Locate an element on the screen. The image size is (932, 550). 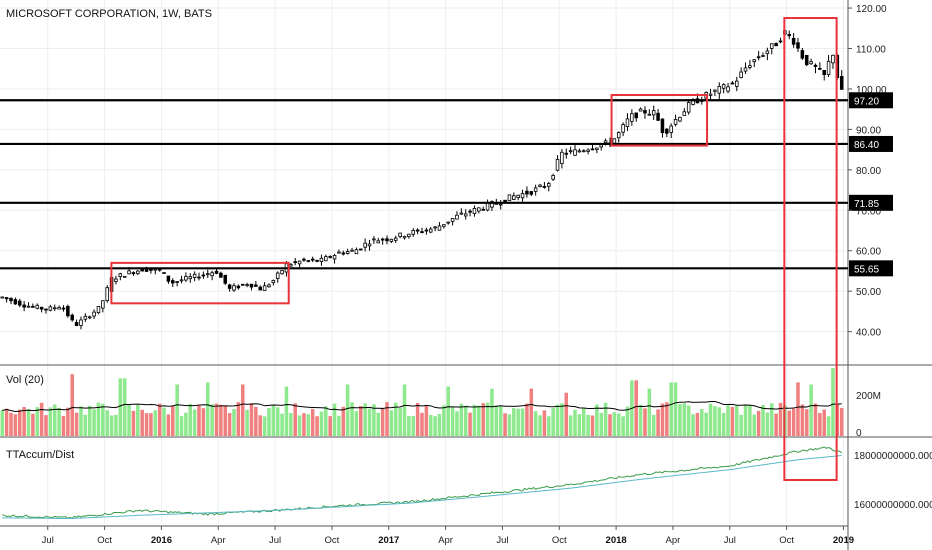
price-axis-tick-label: 70.00 is located at coordinates (868, 211).